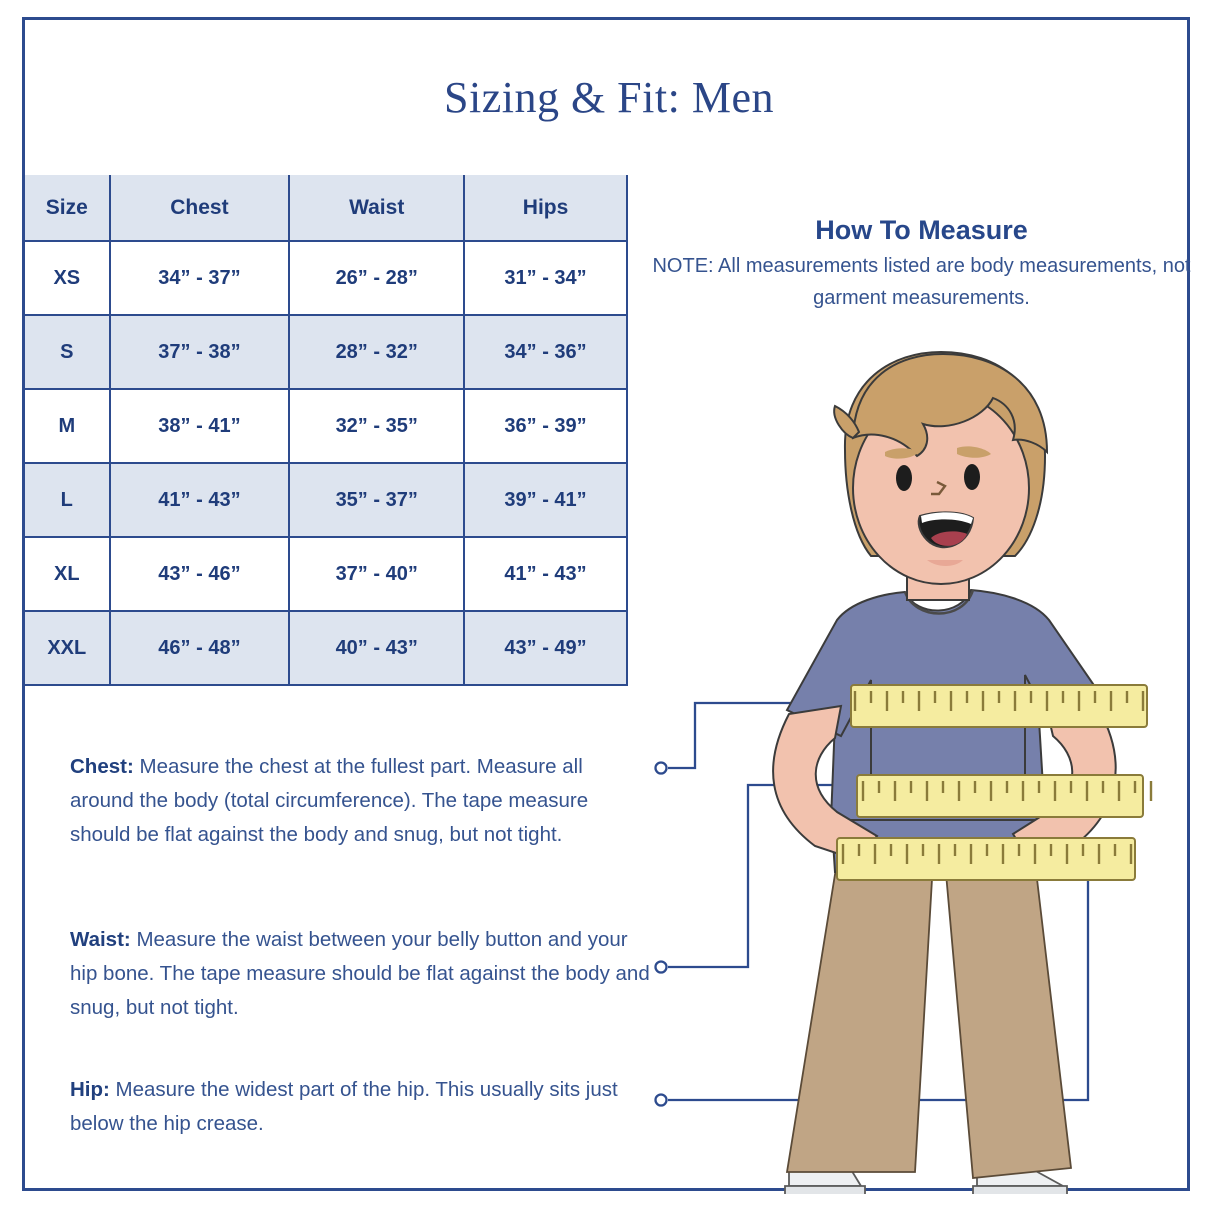 The image size is (1214, 1214). I want to click on chest-tape, so click(999, 706).